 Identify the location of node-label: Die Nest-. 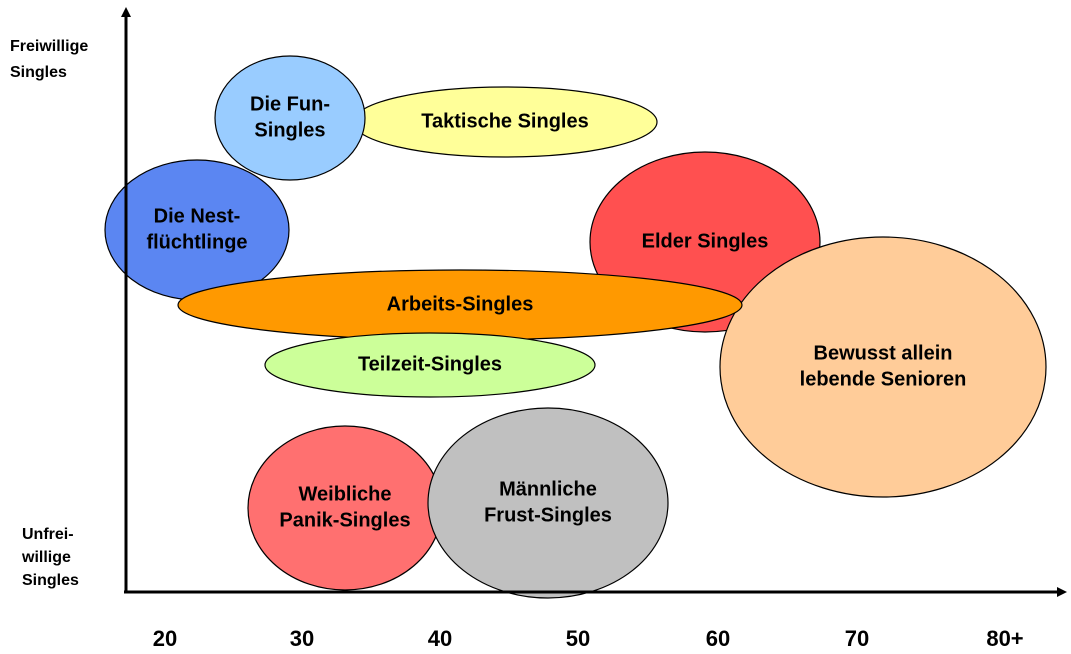
(197, 216).